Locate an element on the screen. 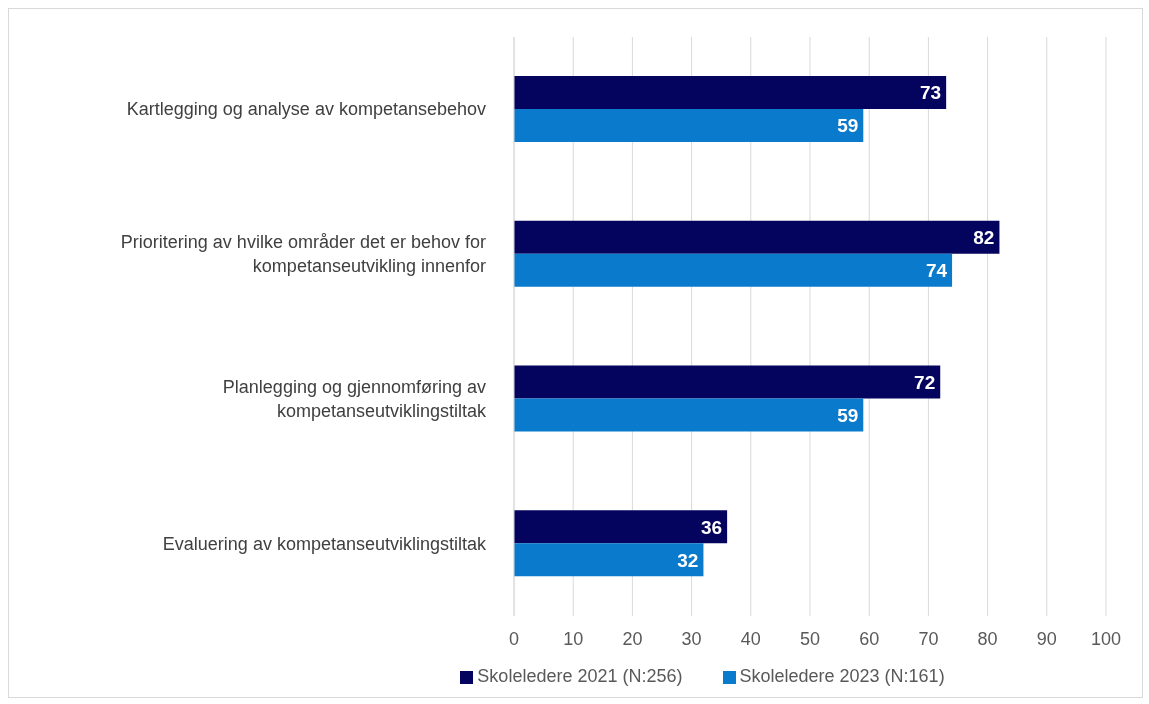  legend-label: Skoleledere 2021 (N:256) is located at coordinates (580, 676).